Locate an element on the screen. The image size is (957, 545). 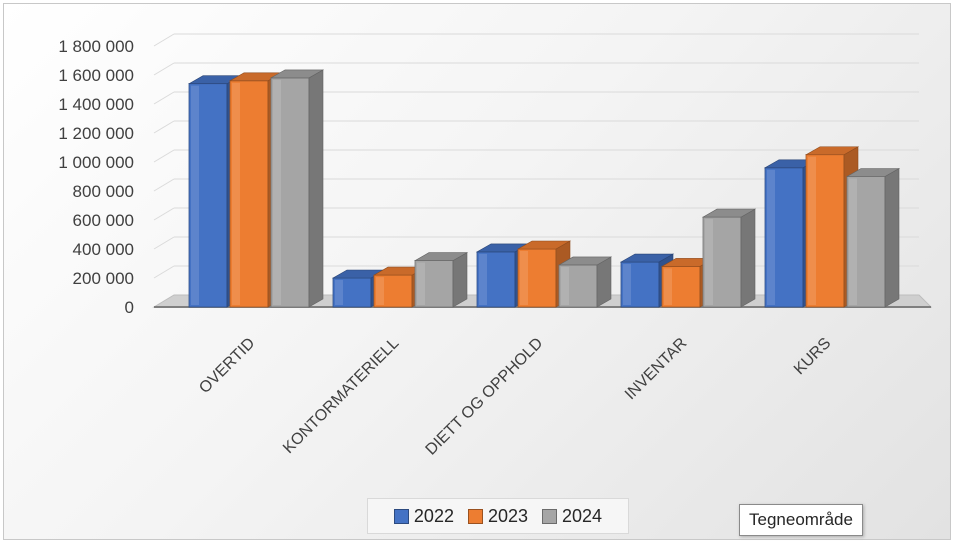
y-tick-label: 400 000 is located at coordinates (103, 249).